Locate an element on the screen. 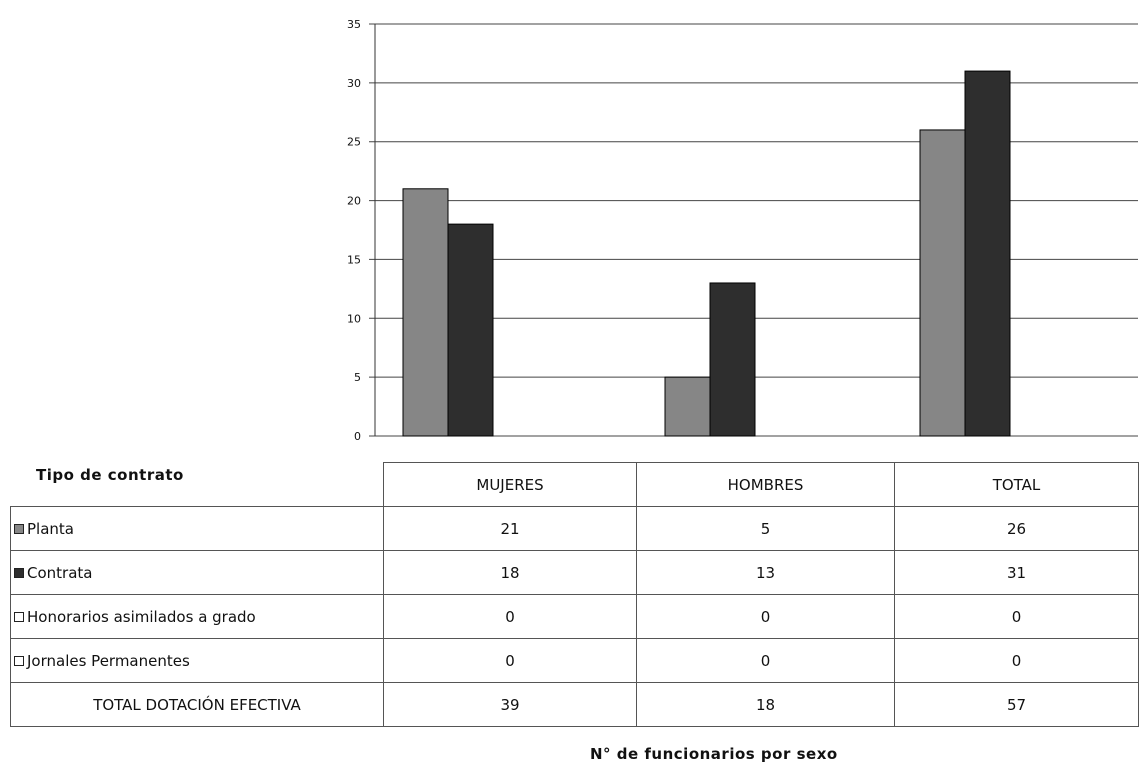  column-header: HOMBRES is located at coordinates (765, 484).